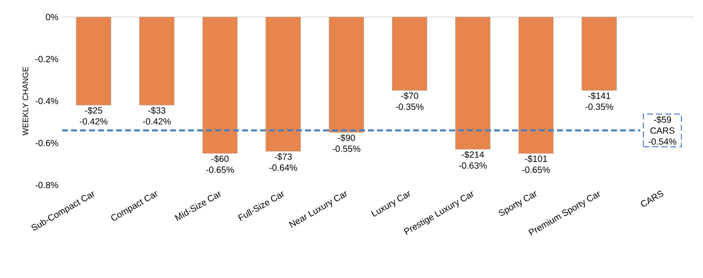 This screenshot has height=278, width=703. What do you see at coordinates (46, 143) in the screenshot?
I see `y-tick-label: -0.6%` at bounding box center [46, 143].